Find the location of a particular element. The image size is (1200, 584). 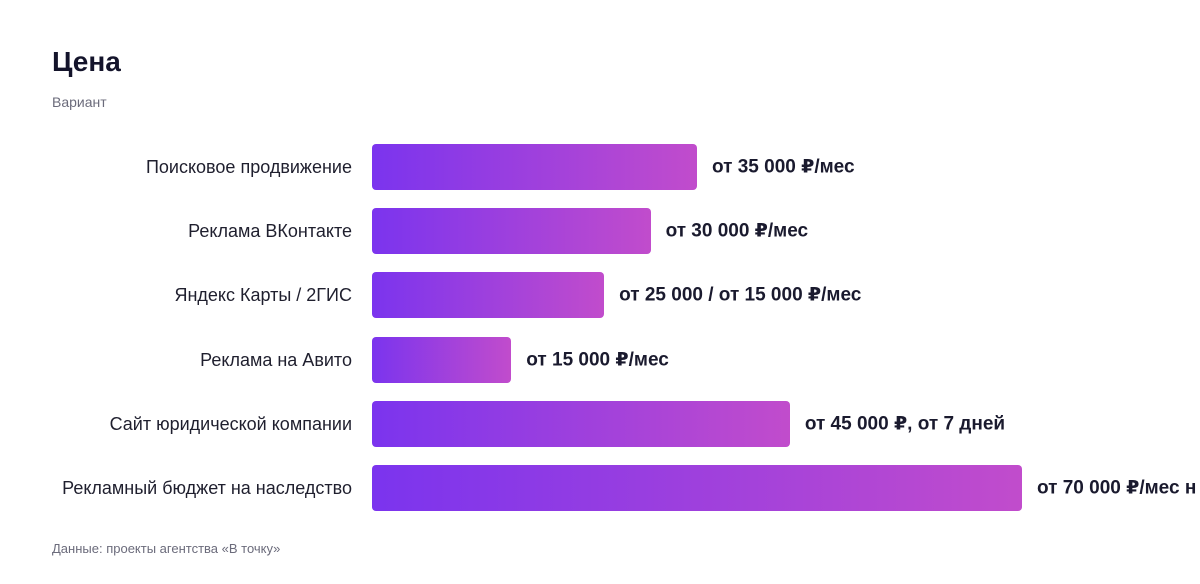

category-label: Рекламный бюджет на наследство is located at coordinates (207, 488).